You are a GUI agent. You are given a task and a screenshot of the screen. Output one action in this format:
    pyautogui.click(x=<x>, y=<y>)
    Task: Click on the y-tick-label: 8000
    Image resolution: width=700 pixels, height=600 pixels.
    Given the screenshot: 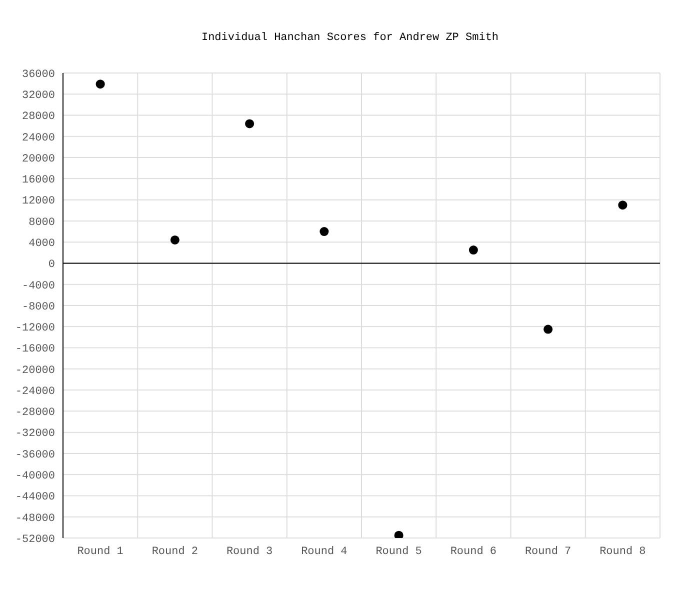 What is the action you would take?
    pyautogui.click(x=41, y=222)
    